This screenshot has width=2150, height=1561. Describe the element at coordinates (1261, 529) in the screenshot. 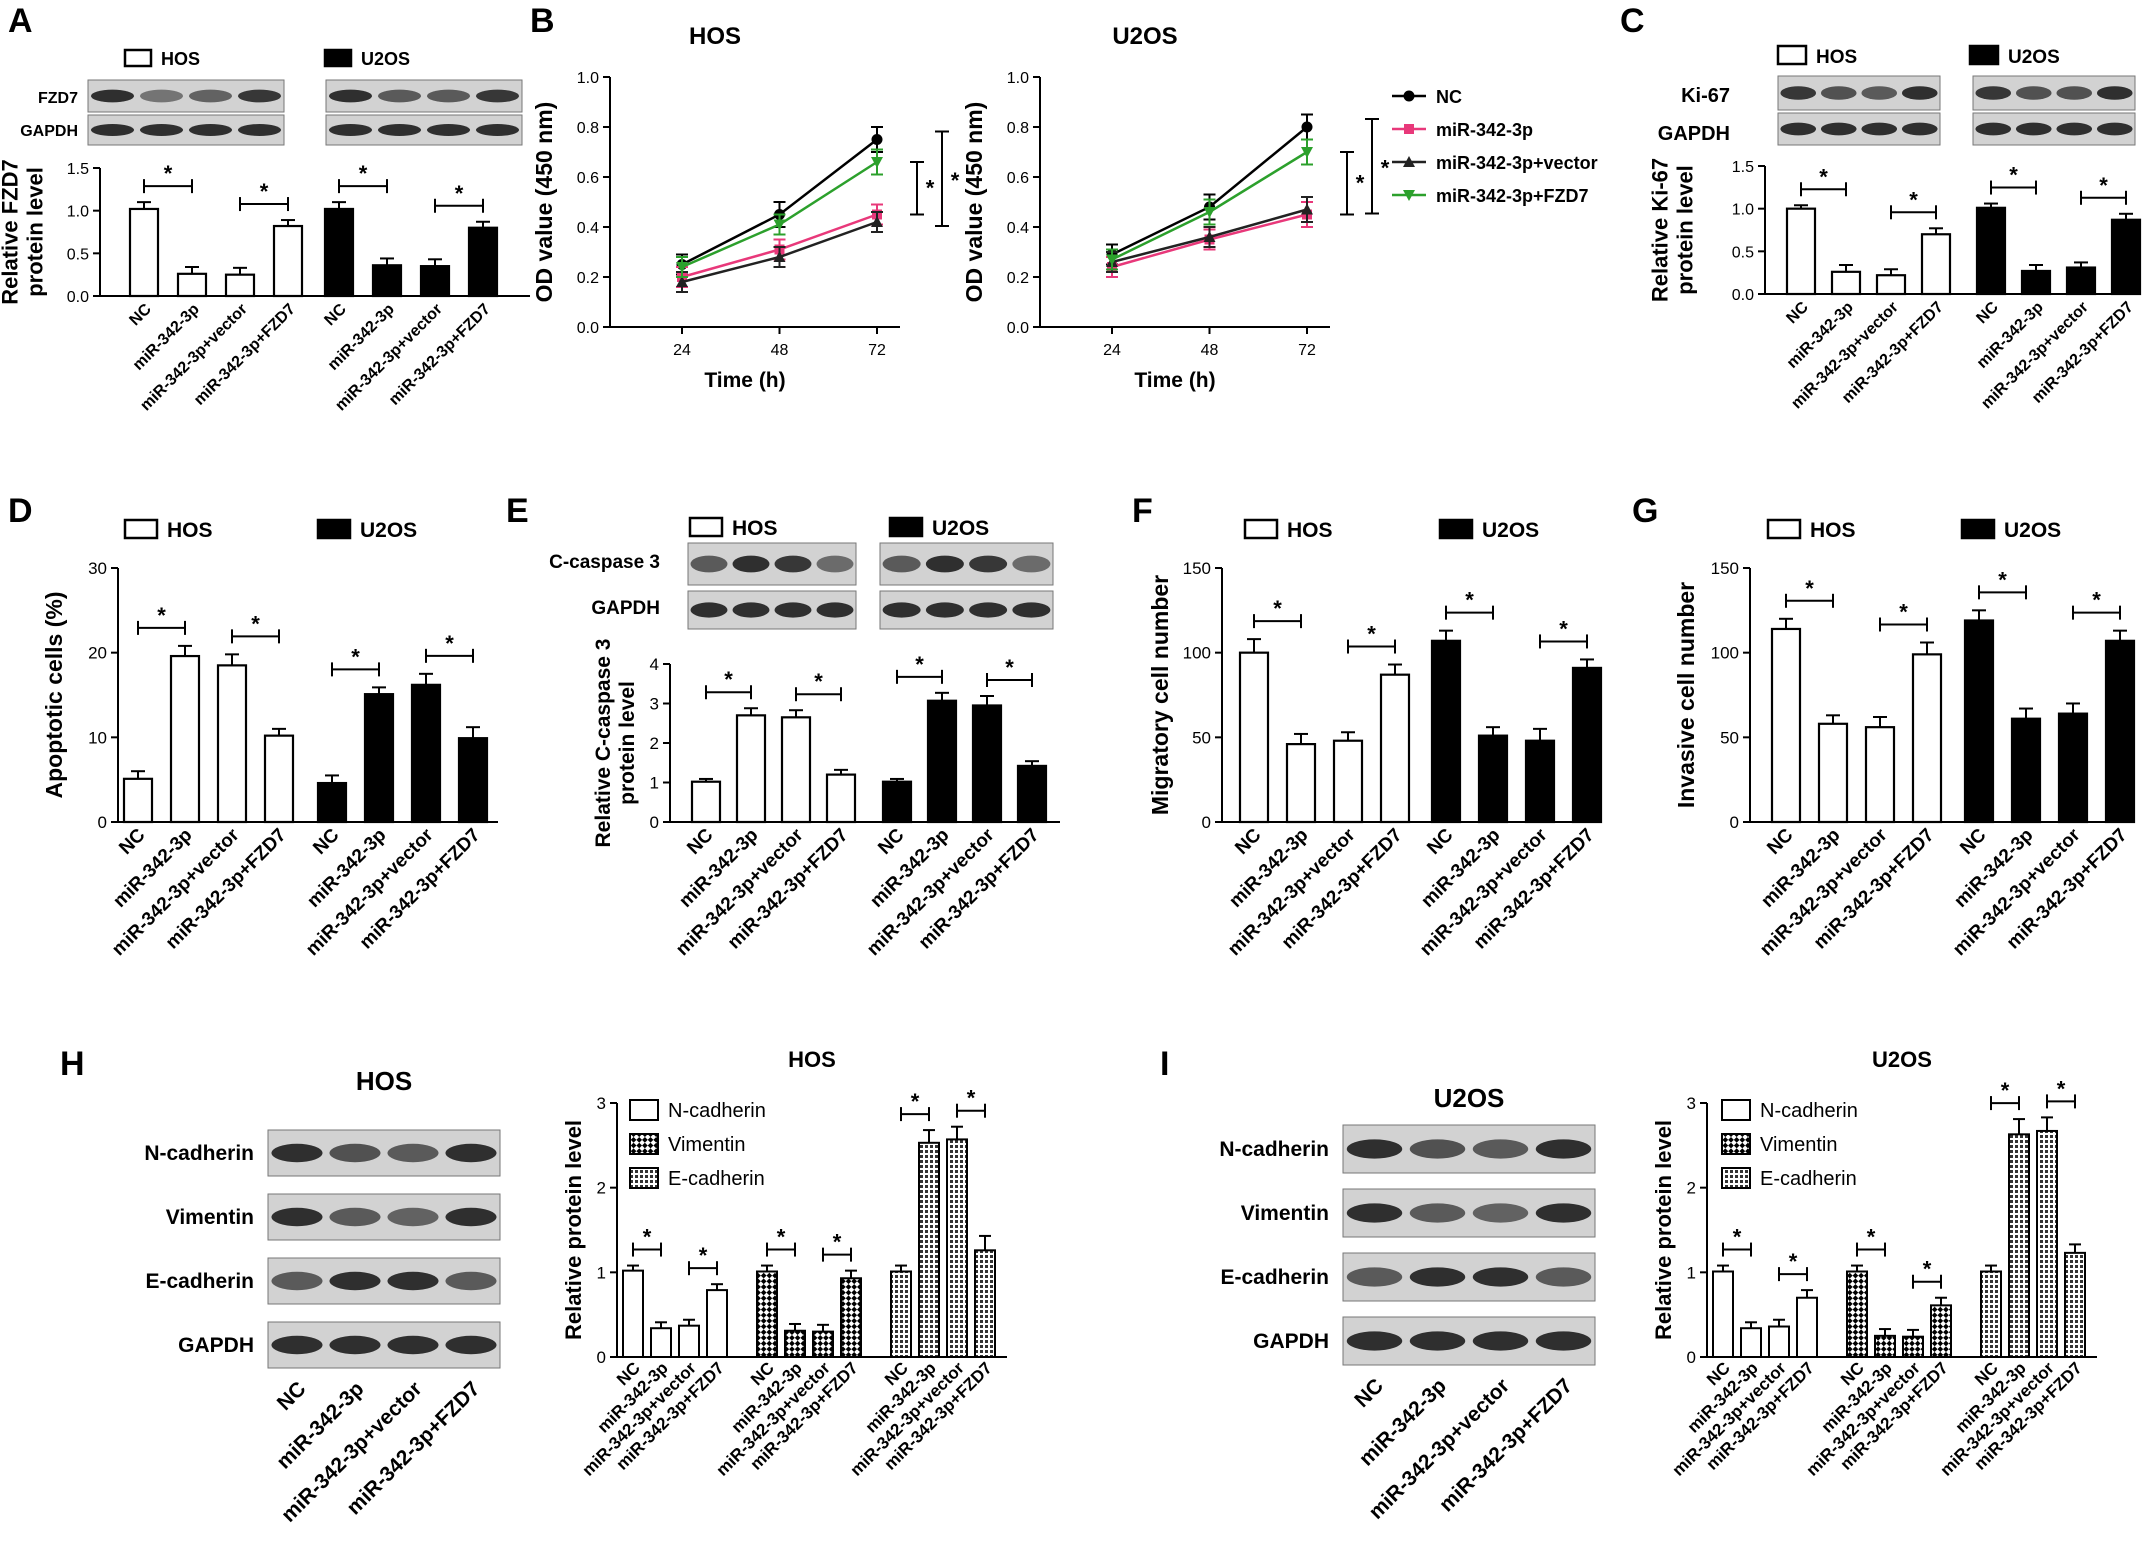

I see `panel-f-legend-hos-swatch` at that location.